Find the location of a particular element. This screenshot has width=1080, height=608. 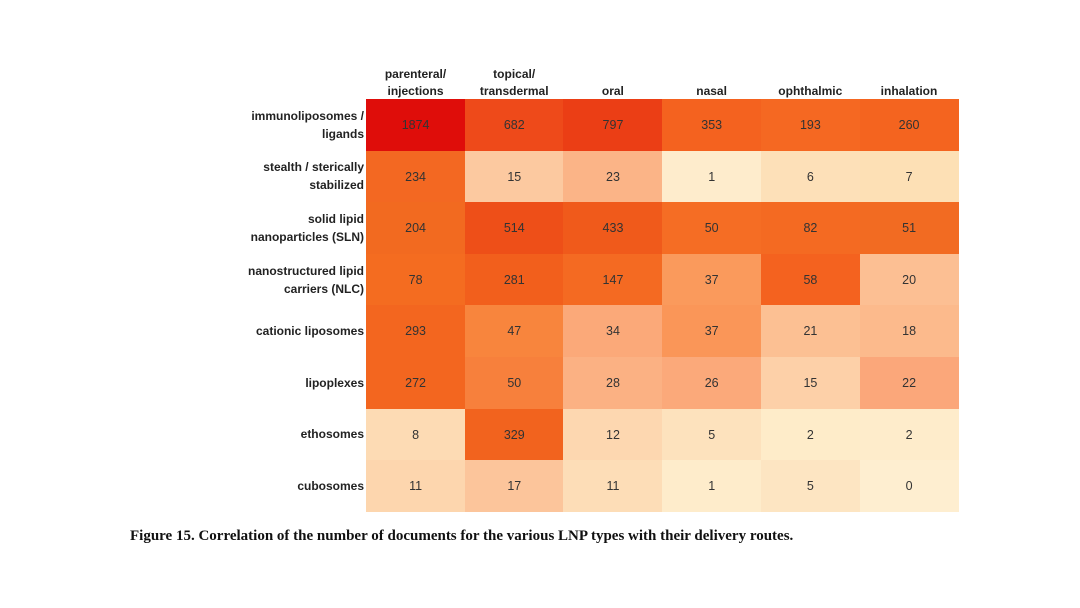

heatmap-cell: 58 is located at coordinates (810, 279).